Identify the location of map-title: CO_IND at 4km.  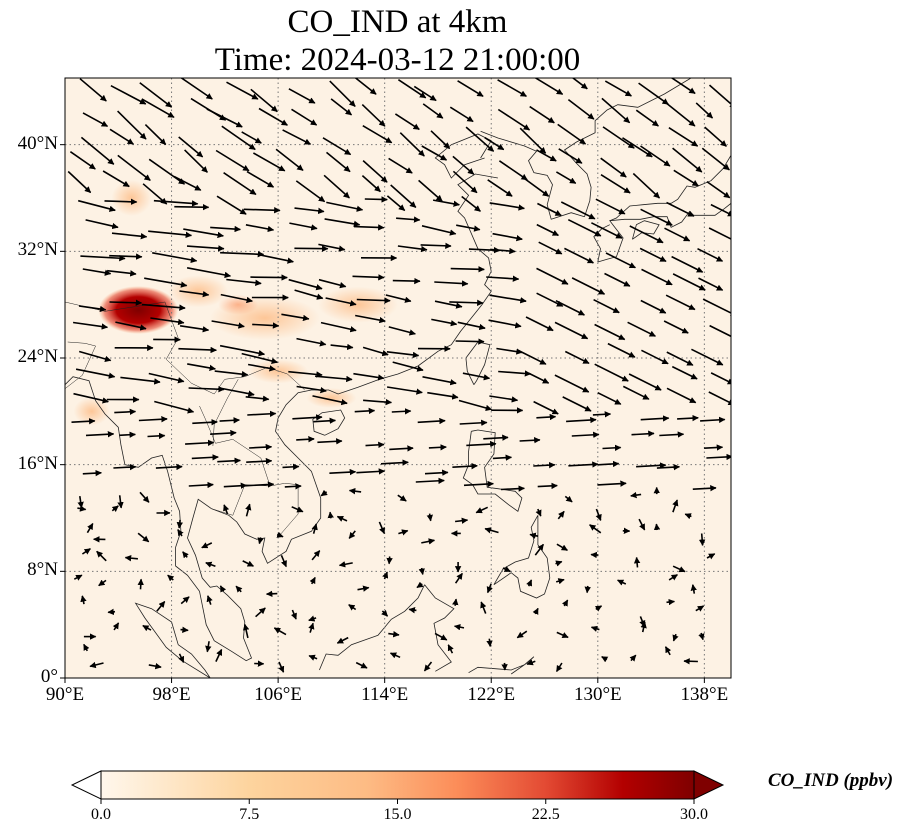
(397, 22).